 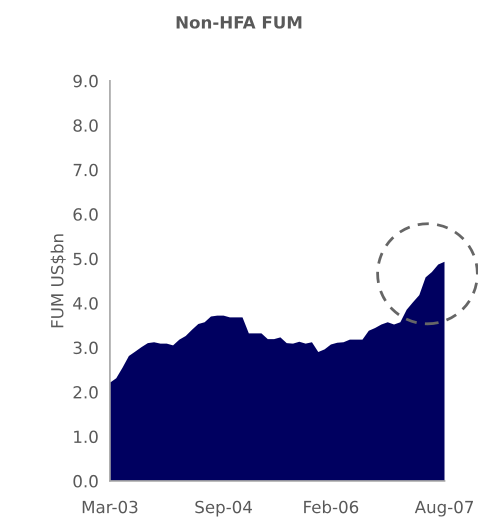 I want to click on y-tick-label: 1.0, so click(x=86, y=437).